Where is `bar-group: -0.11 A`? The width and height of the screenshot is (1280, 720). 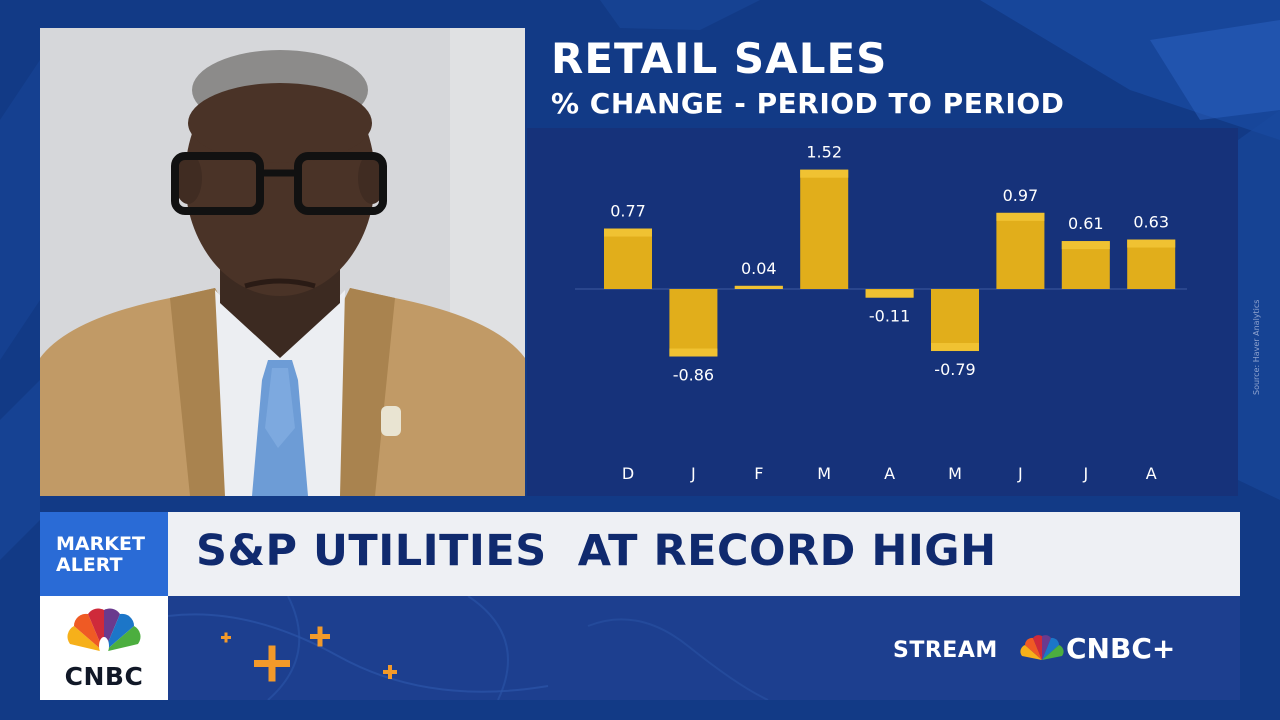
bar-group: -0.11 A is located at coordinates (889, 386).